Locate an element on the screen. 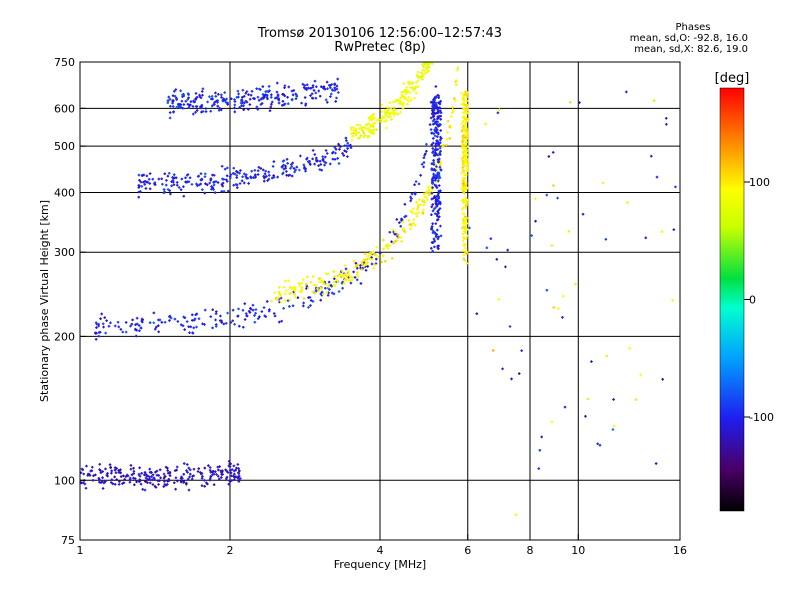  x-axis: 1 2 4 6 8 10 16 is located at coordinates (382, 545).